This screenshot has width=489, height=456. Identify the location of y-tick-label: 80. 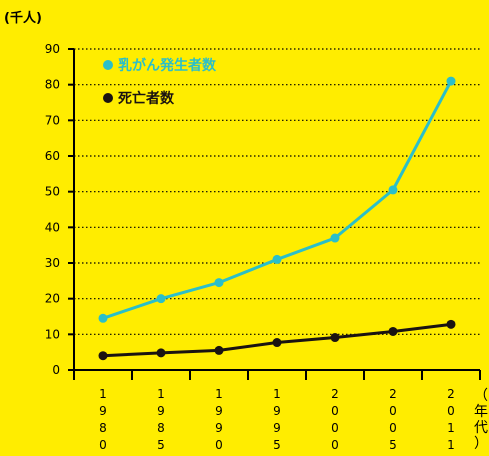
(52, 85).